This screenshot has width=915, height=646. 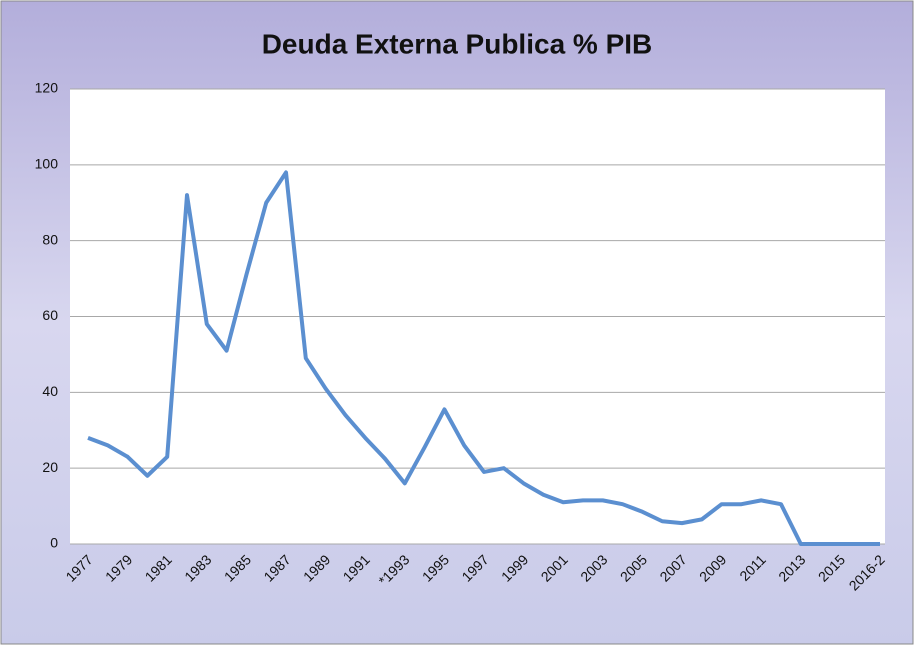 I want to click on y-tick-label: 60, so click(x=50, y=315).